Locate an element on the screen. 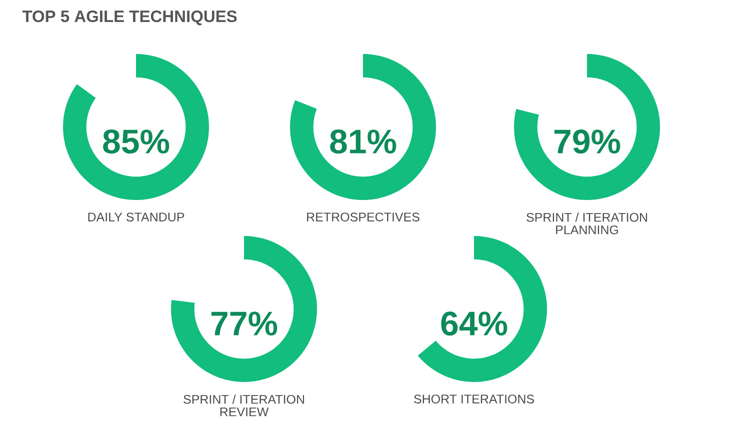  slice-label: DAILY STANDUP is located at coordinates (136, 217).